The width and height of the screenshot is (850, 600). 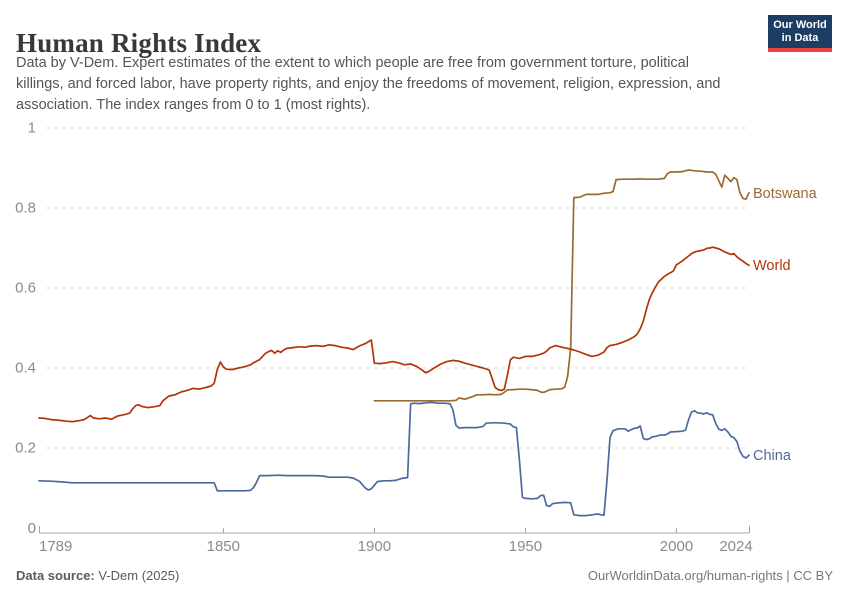 I want to click on owid-logo: Our World in Data, so click(x=800, y=33).